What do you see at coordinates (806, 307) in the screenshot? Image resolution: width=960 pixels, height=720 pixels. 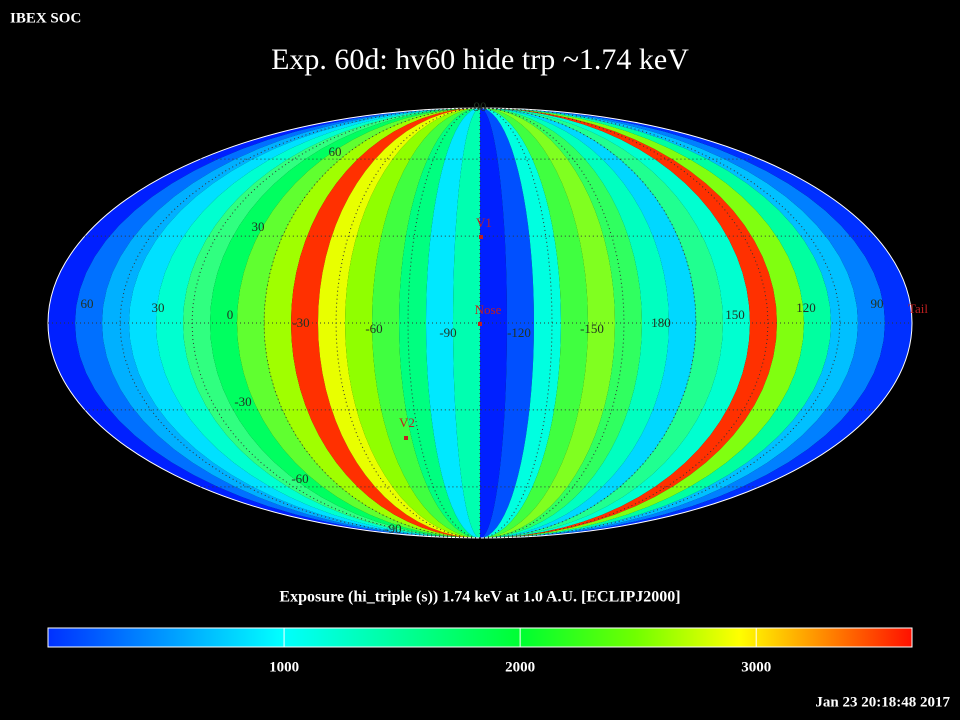 I see `graticule-label: 120` at bounding box center [806, 307].